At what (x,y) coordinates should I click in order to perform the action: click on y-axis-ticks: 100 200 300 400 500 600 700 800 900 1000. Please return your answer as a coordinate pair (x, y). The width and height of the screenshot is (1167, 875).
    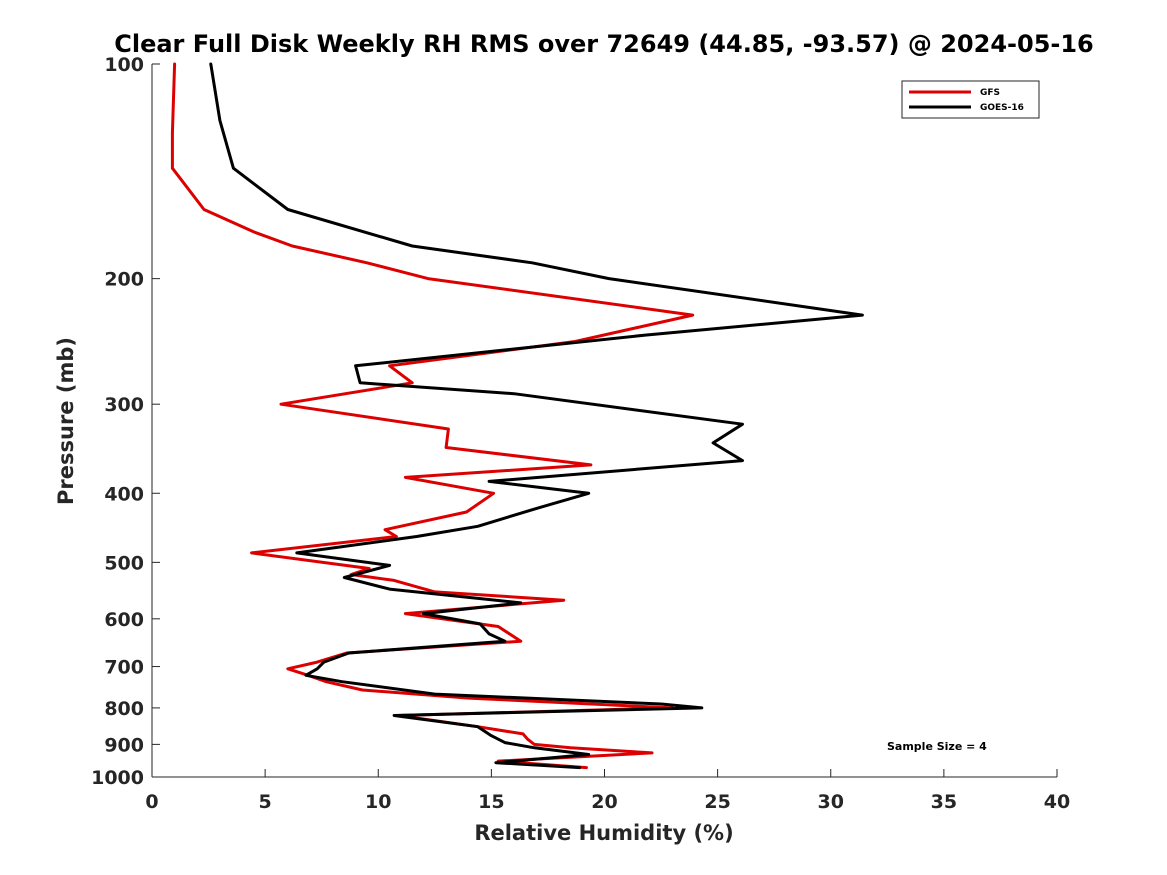
    Looking at the image, I should click on (125, 421).